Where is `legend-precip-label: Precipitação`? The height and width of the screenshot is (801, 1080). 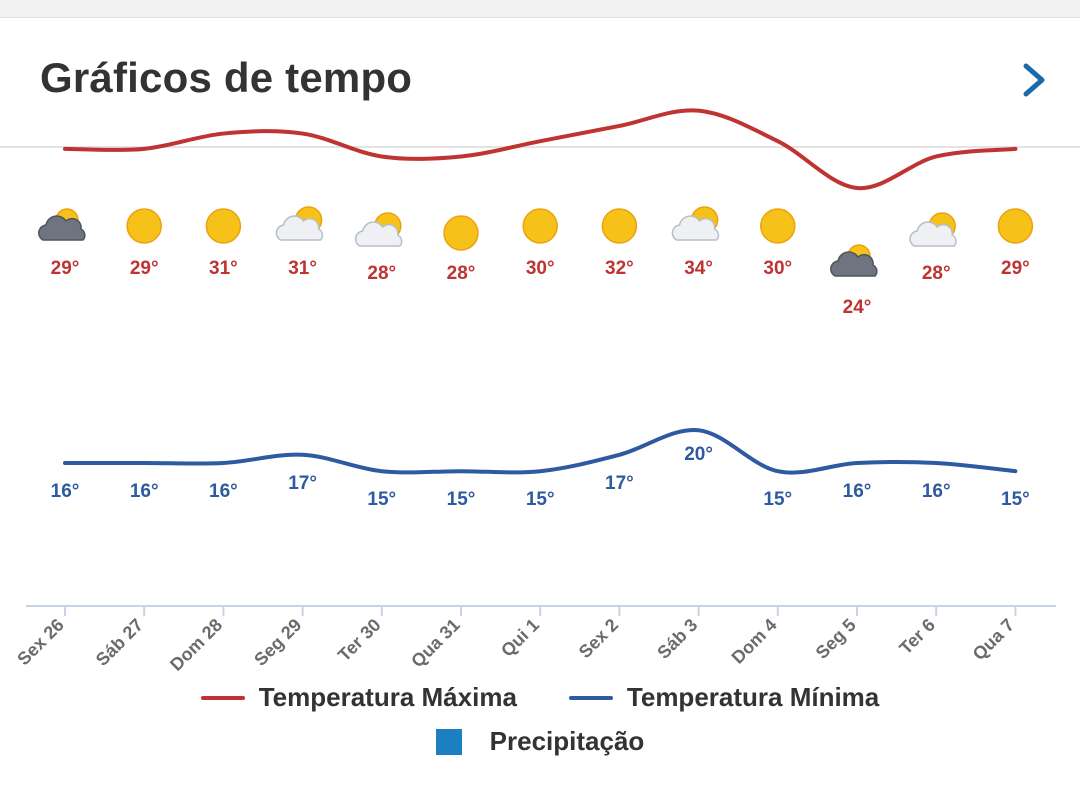
legend-precip-label: Precipitação is located at coordinates (567, 741).